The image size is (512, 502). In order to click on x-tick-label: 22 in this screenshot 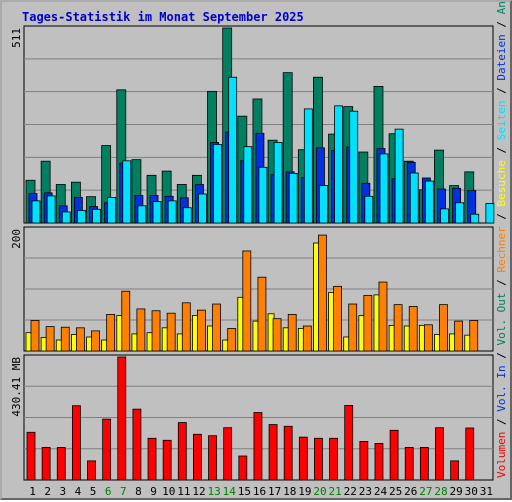, I will do `click(350, 491)`.